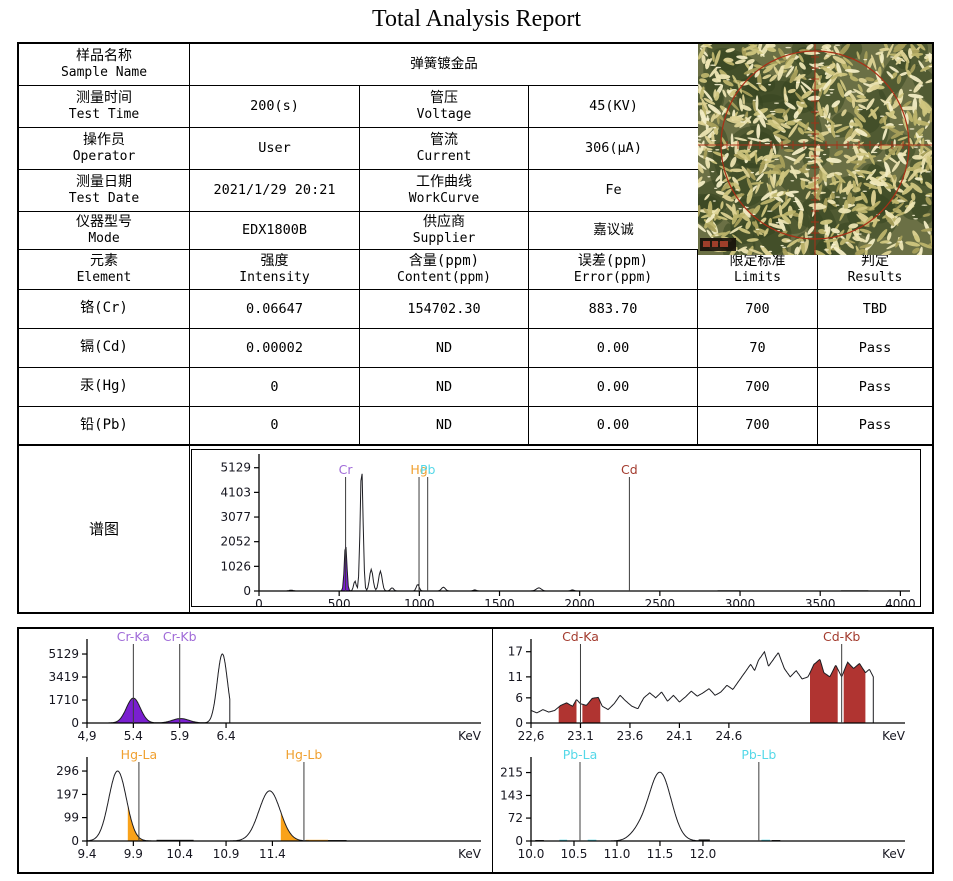 This screenshot has width=953, height=881. I want to click on svg-text: 72, so click(515, 818).